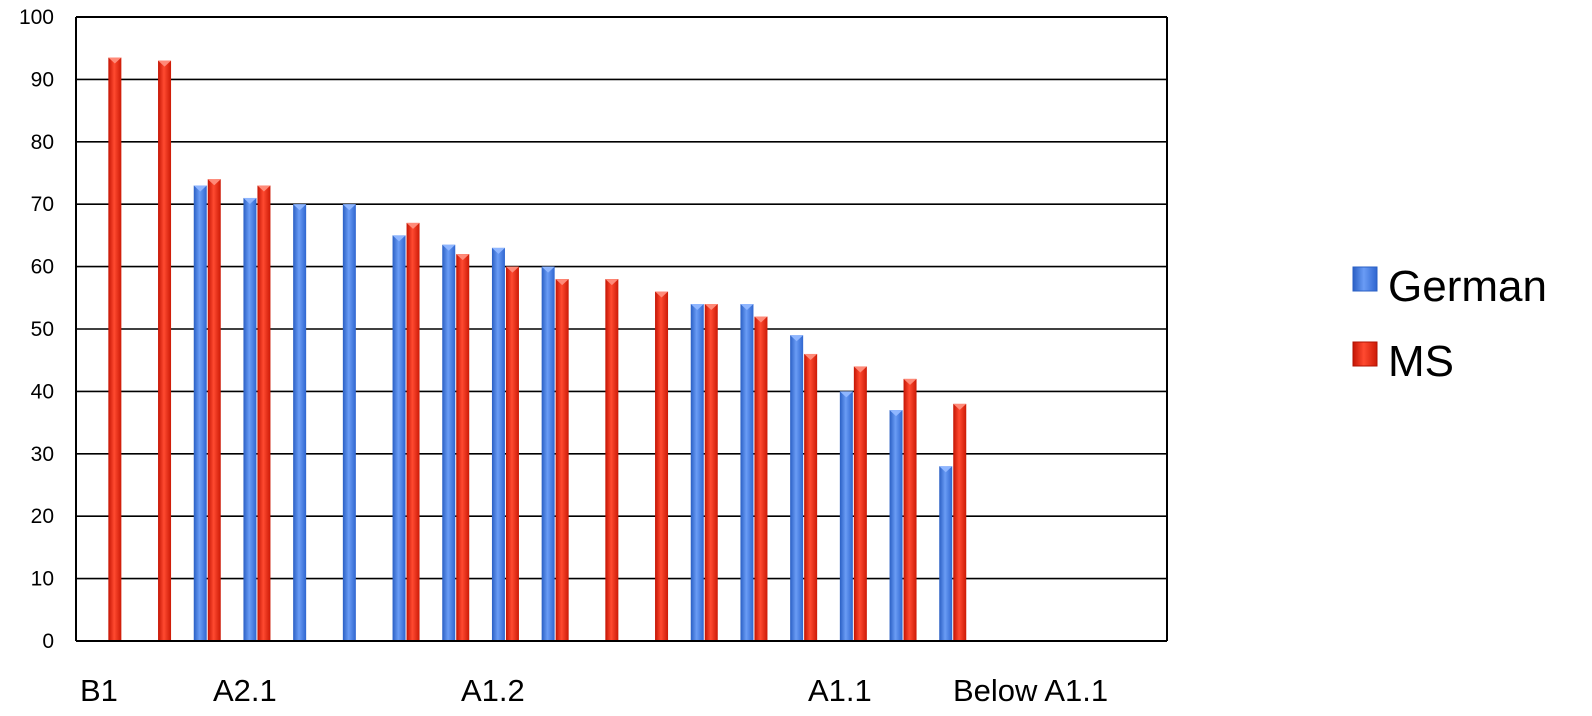 The height and width of the screenshot is (716, 1592). Describe the element at coordinates (1449, 324) in the screenshot. I see `legend: German MS` at that location.